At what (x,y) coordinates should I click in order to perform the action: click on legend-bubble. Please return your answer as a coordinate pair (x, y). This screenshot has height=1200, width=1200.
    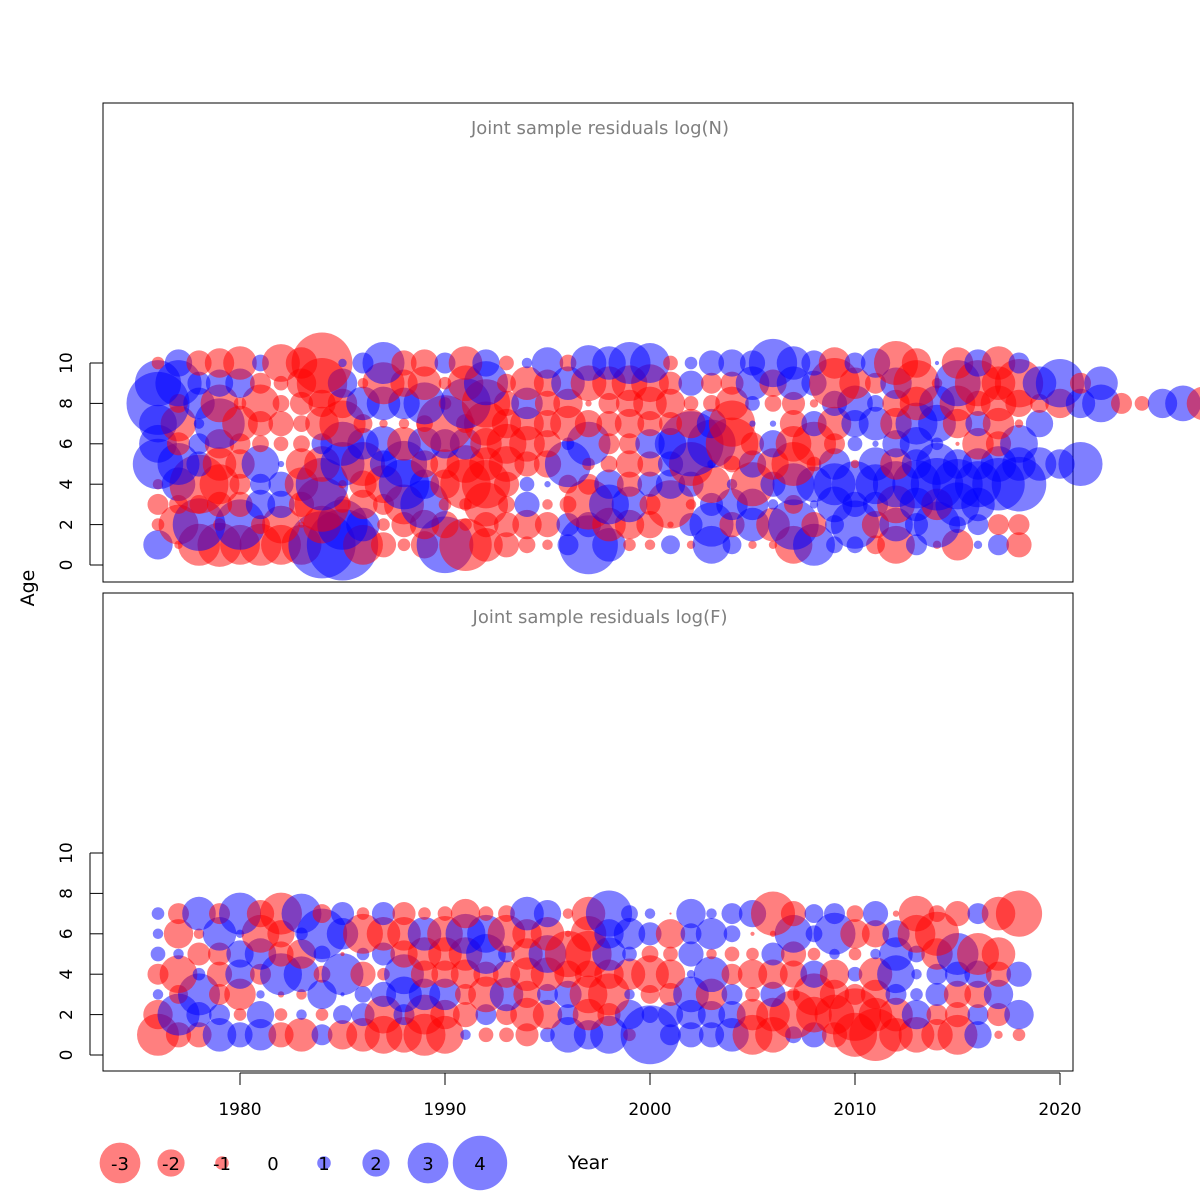
    Looking at the image, I should click on (428, 1163).